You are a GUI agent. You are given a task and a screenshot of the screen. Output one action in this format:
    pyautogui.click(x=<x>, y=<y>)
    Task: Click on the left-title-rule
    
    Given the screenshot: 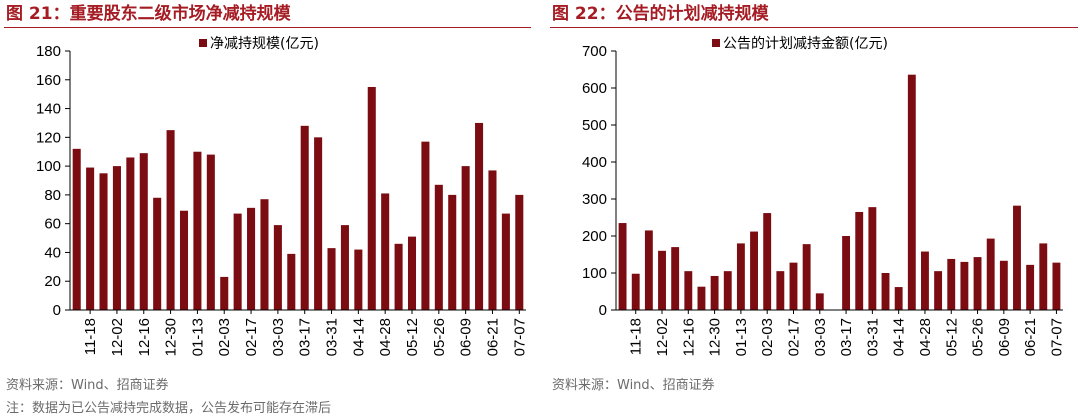 What is the action you would take?
    pyautogui.click(x=267, y=27)
    